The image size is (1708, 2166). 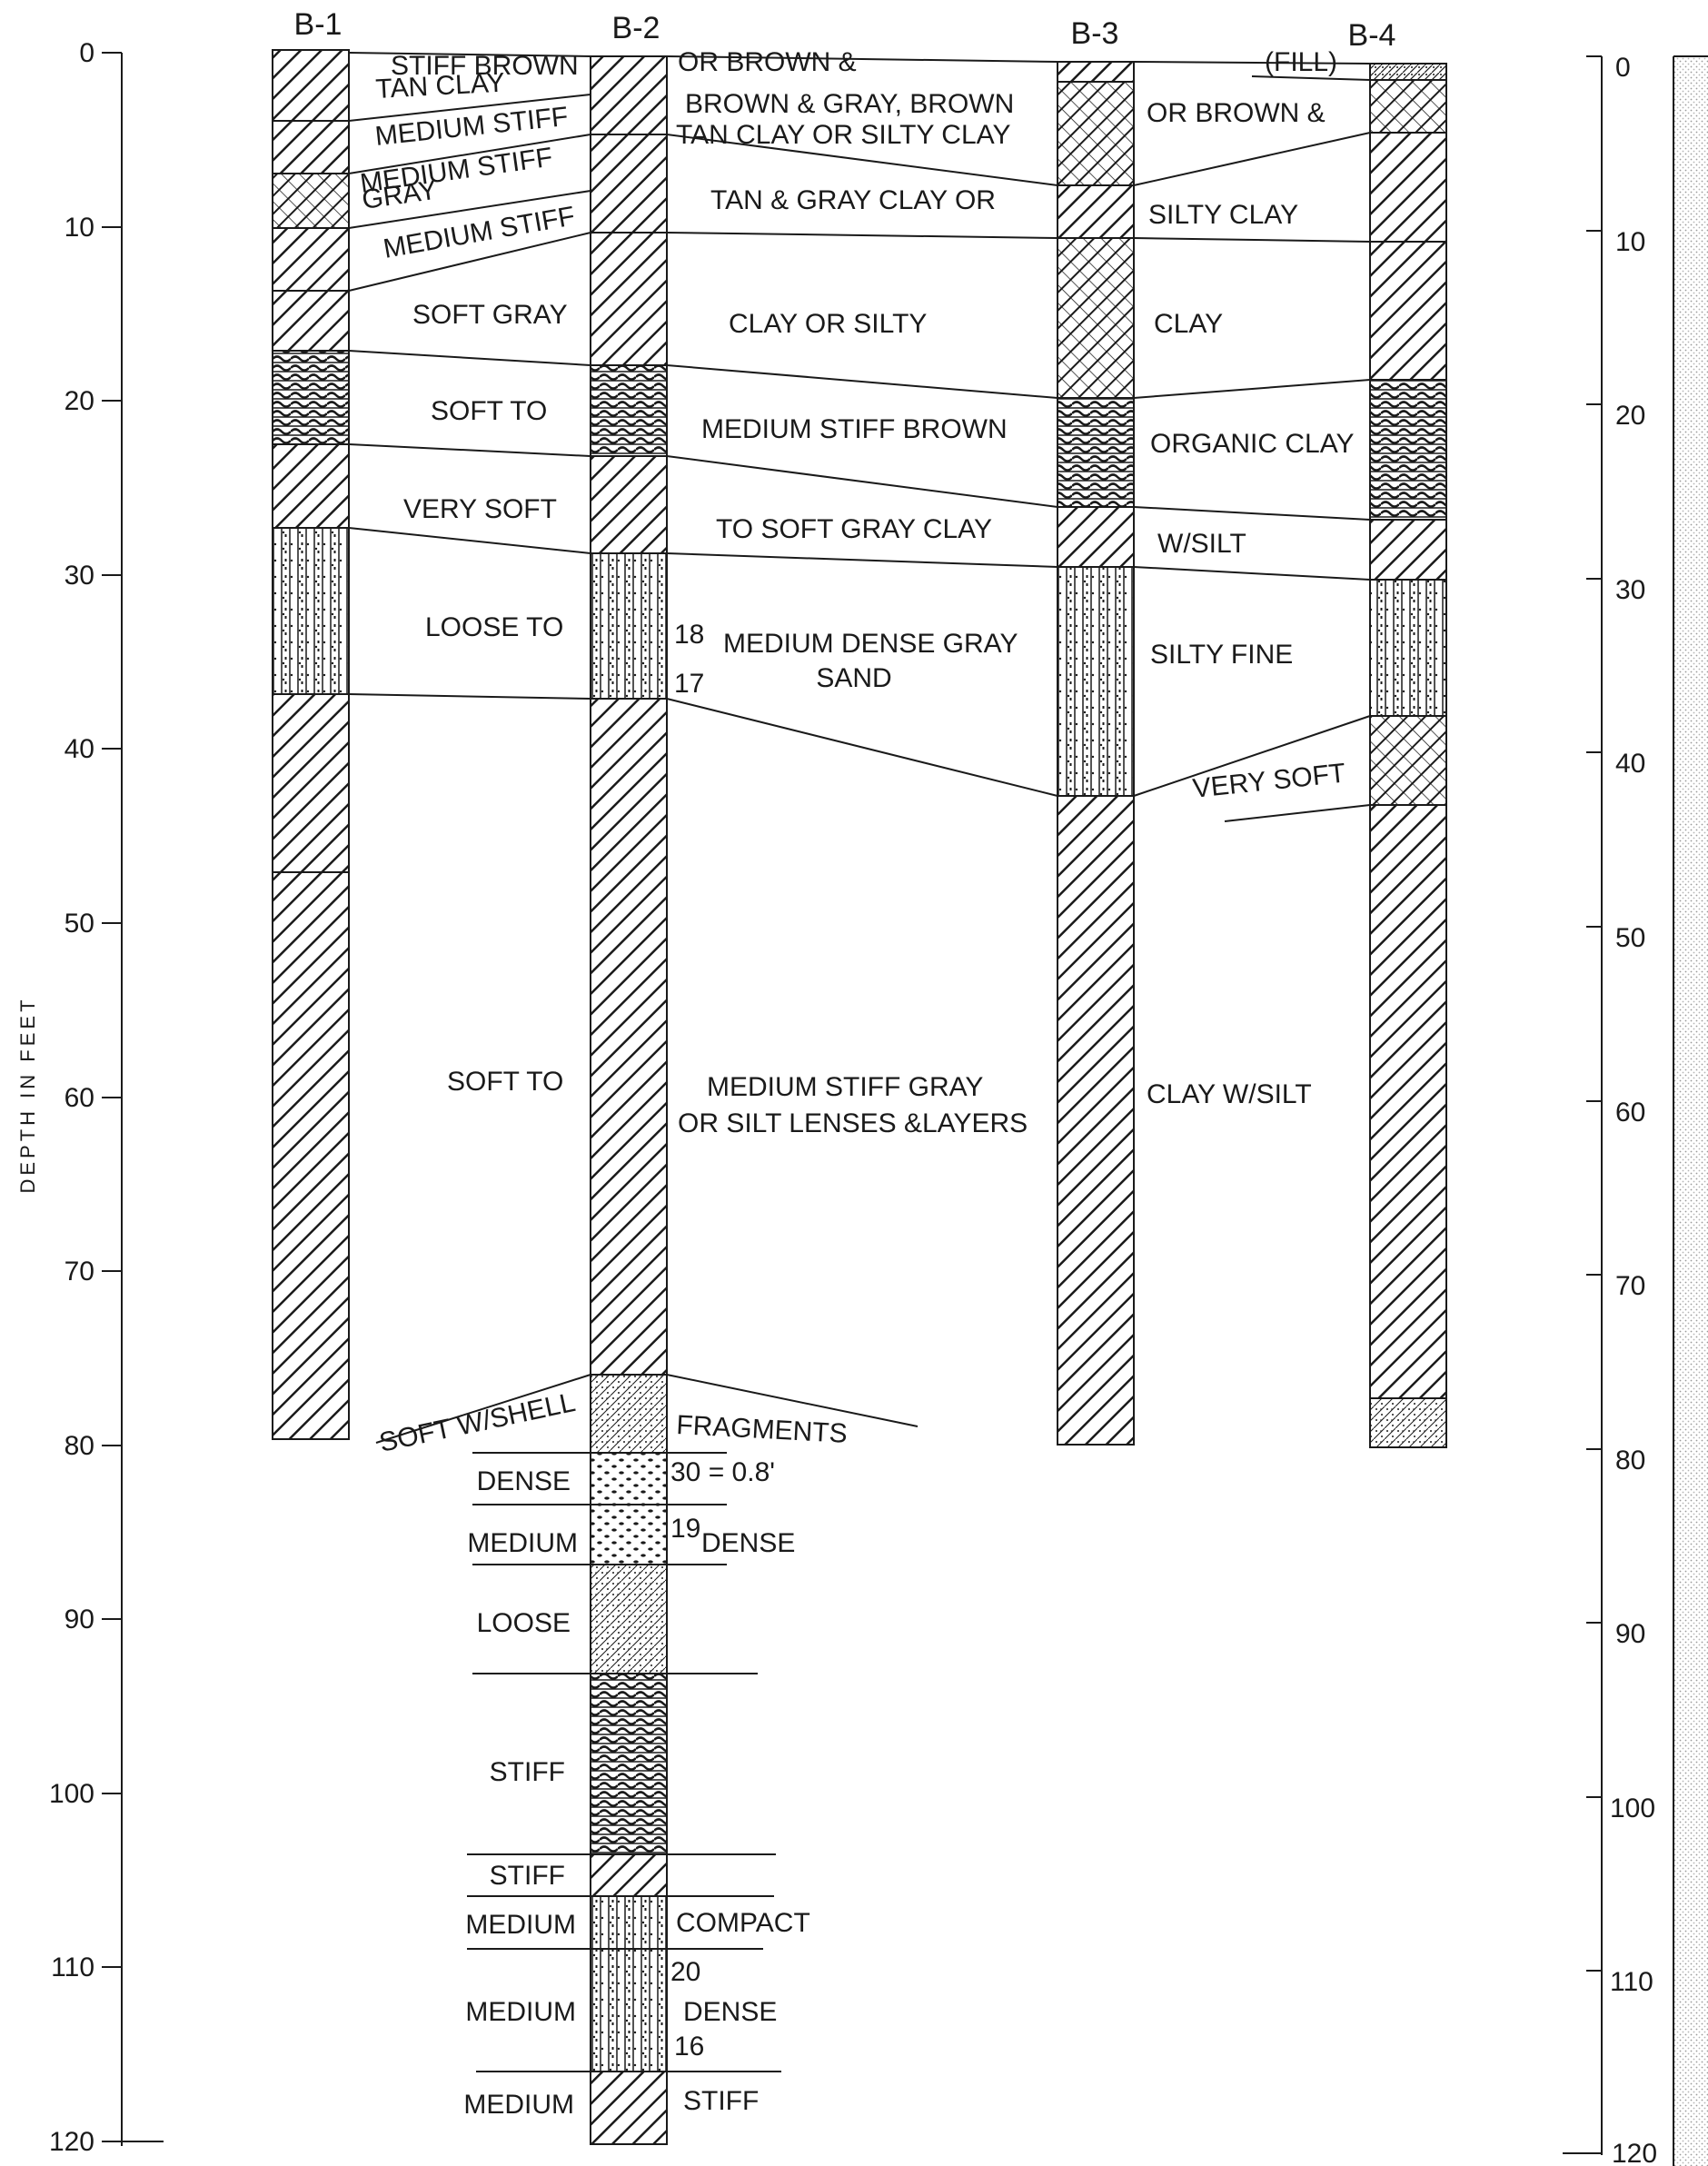 What do you see at coordinates (79, 1098) in the screenshot?
I see `left-tick-60: 60` at bounding box center [79, 1098].